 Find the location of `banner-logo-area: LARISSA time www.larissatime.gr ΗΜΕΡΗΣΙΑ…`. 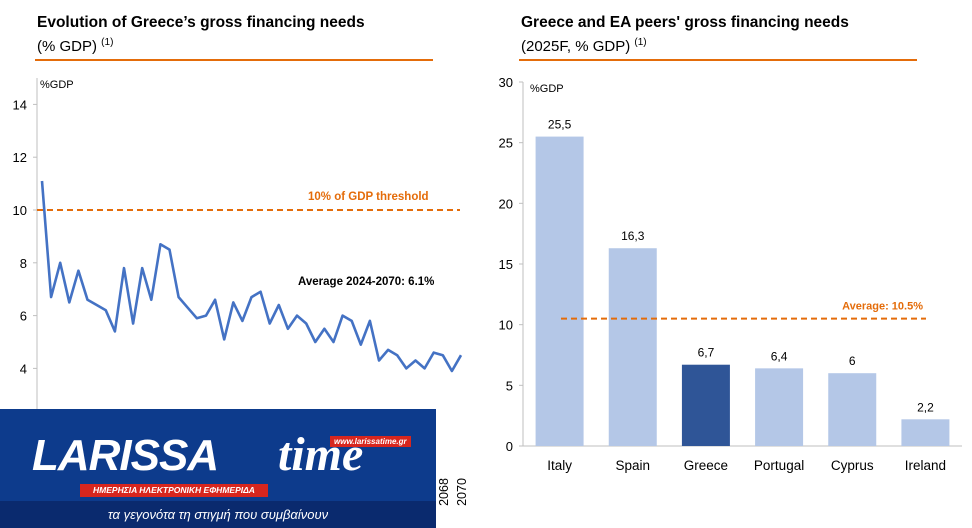

banner-logo-area: LARISSA time www.larissatime.gr ΗΜΕΡΗΣΙΑ… is located at coordinates (218, 455).